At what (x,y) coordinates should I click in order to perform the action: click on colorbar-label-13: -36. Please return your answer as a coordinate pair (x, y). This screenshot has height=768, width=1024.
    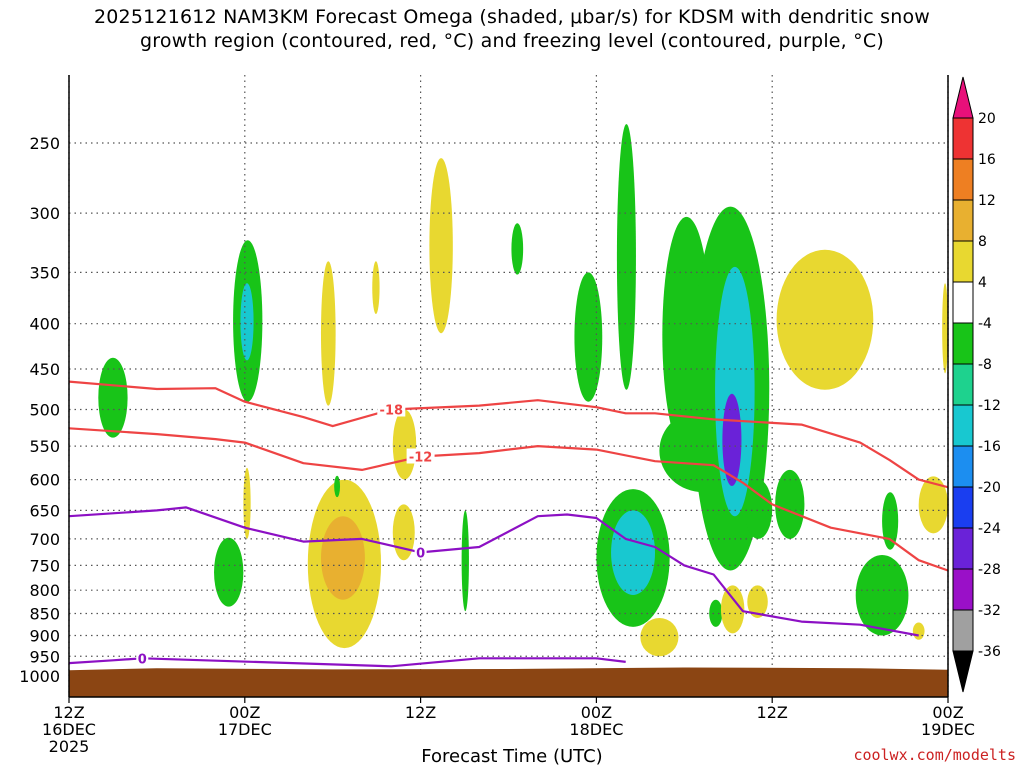
    Looking at the image, I should click on (989, 652).